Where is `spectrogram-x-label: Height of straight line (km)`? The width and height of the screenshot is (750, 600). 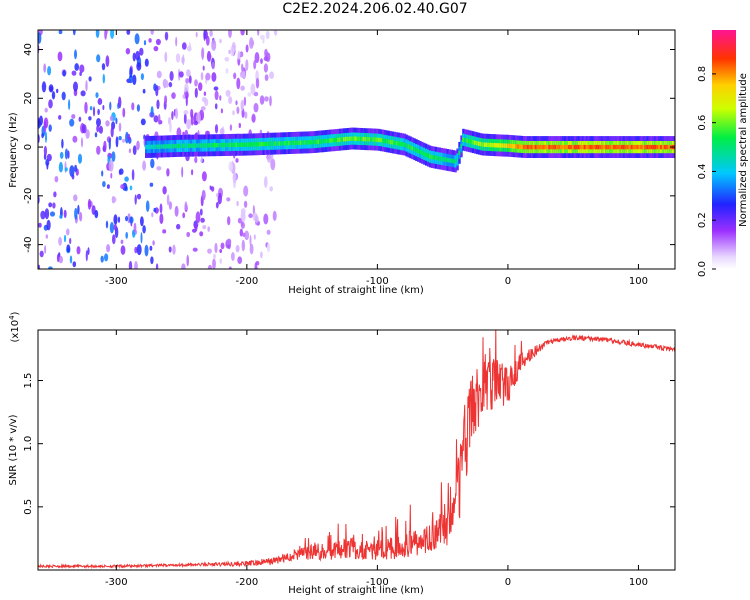
spectrogram-x-label: Height of straight line (km) is located at coordinates (356, 290).